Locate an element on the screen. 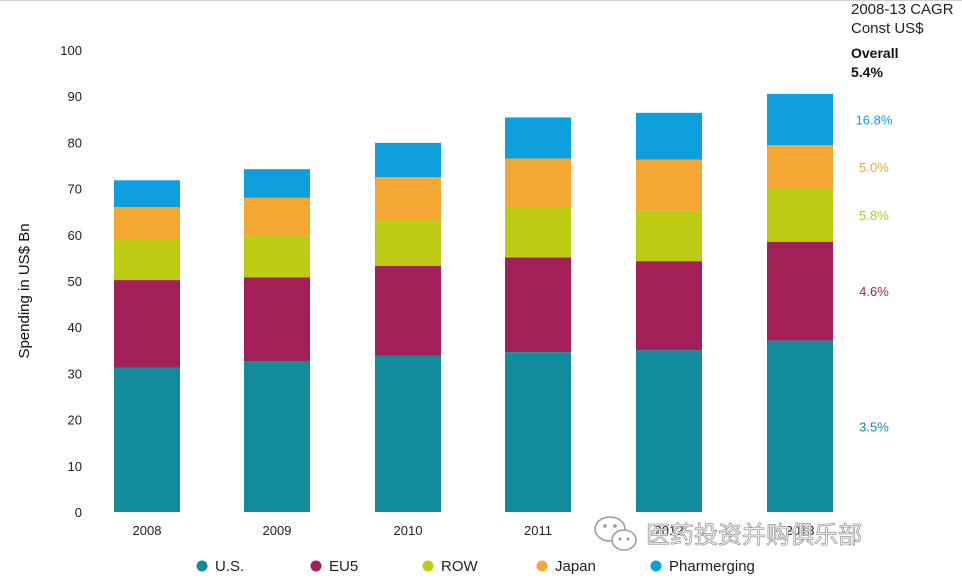 The width and height of the screenshot is (962, 581). y-tick-label: 10 is located at coordinates (75, 466).